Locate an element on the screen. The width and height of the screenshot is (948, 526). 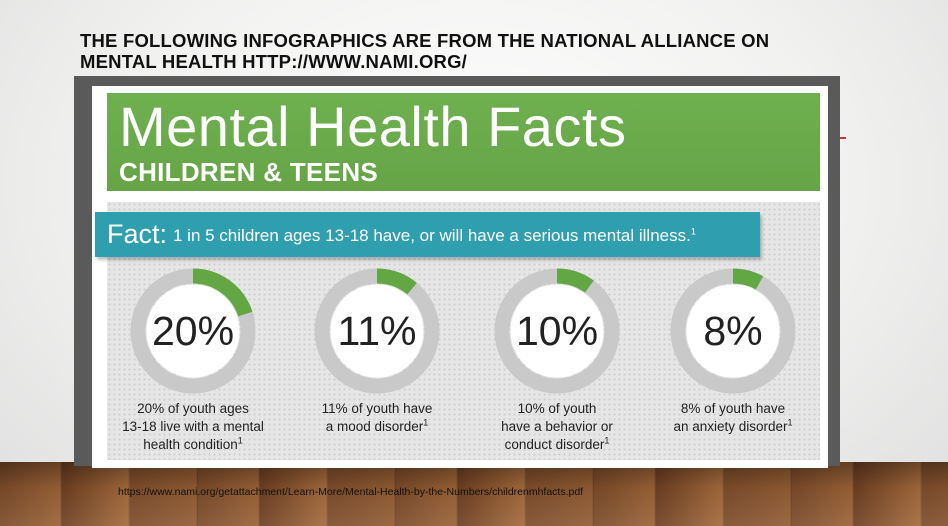
red-dash-decoration is located at coordinates (842, 138).